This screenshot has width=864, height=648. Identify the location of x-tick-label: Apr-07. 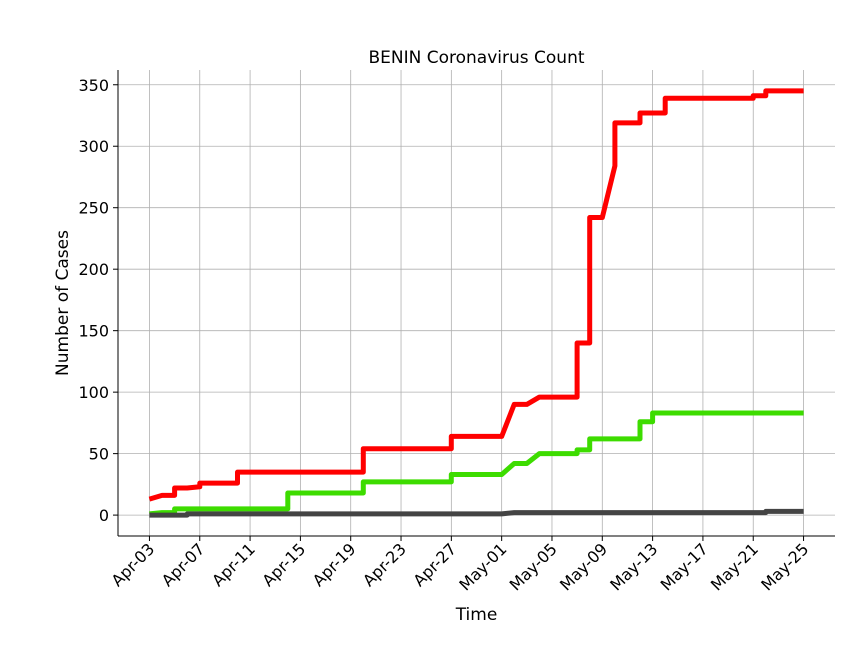
(183, 564).